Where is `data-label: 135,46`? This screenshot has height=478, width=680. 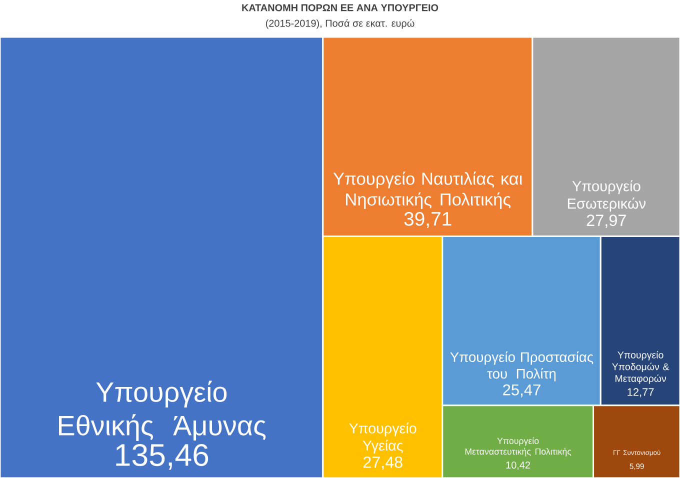 data-label: 135,46 is located at coordinates (162, 457).